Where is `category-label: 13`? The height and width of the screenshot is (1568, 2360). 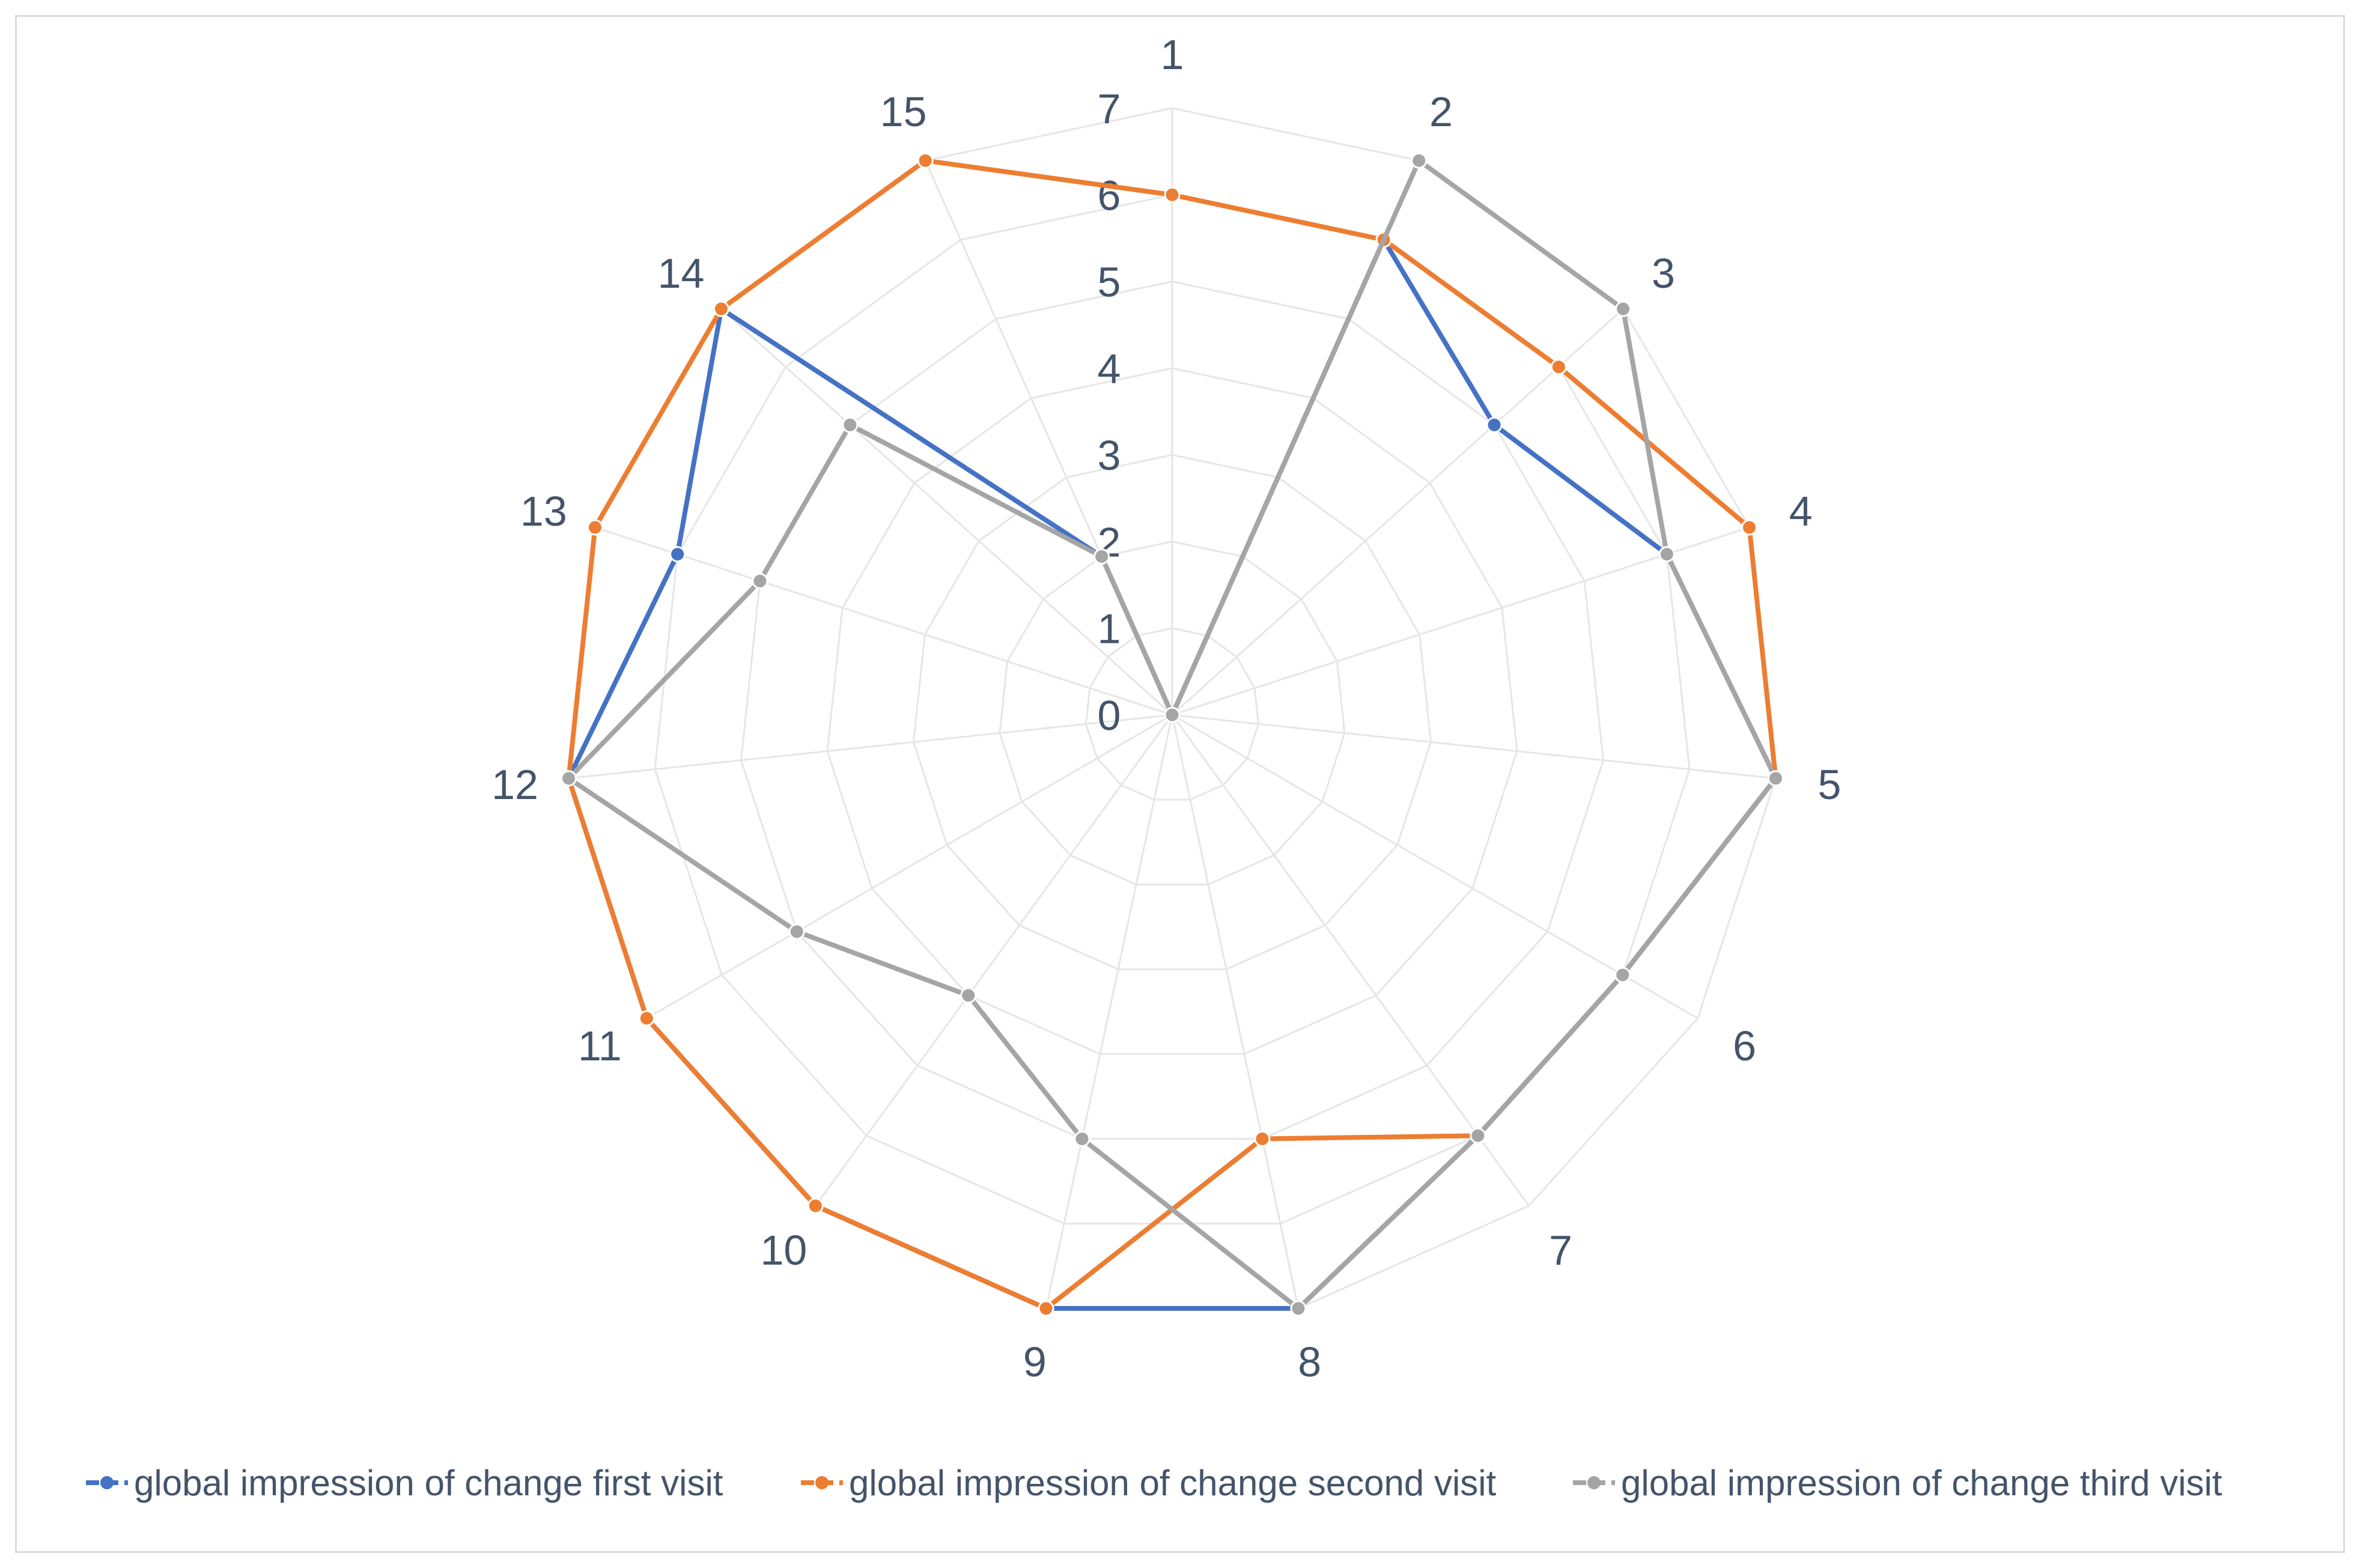 category-label: 13 is located at coordinates (543, 511).